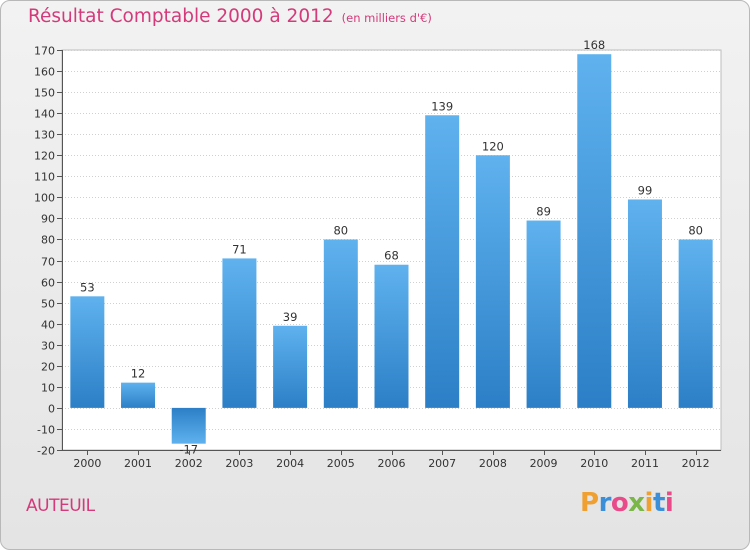 The width and height of the screenshot is (750, 550). What do you see at coordinates (442, 106) in the screenshot?
I see `data-label: 139` at bounding box center [442, 106].